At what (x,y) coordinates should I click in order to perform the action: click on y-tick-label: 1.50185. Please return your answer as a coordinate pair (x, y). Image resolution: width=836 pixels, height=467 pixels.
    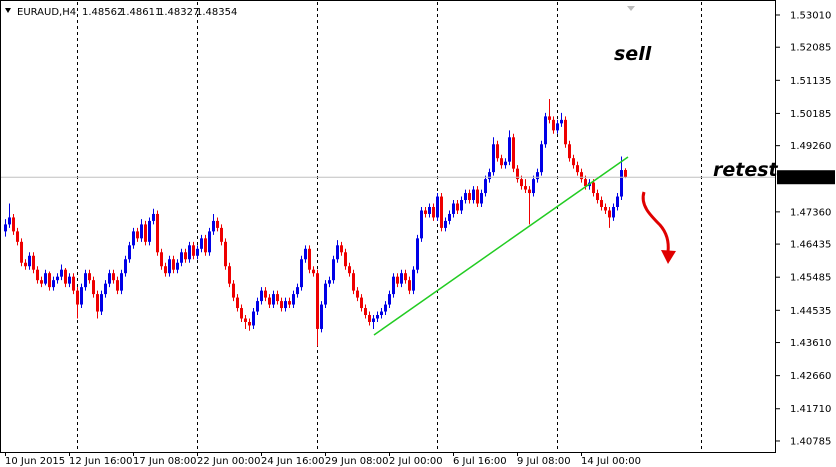
    Looking at the image, I should click on (810, 114).